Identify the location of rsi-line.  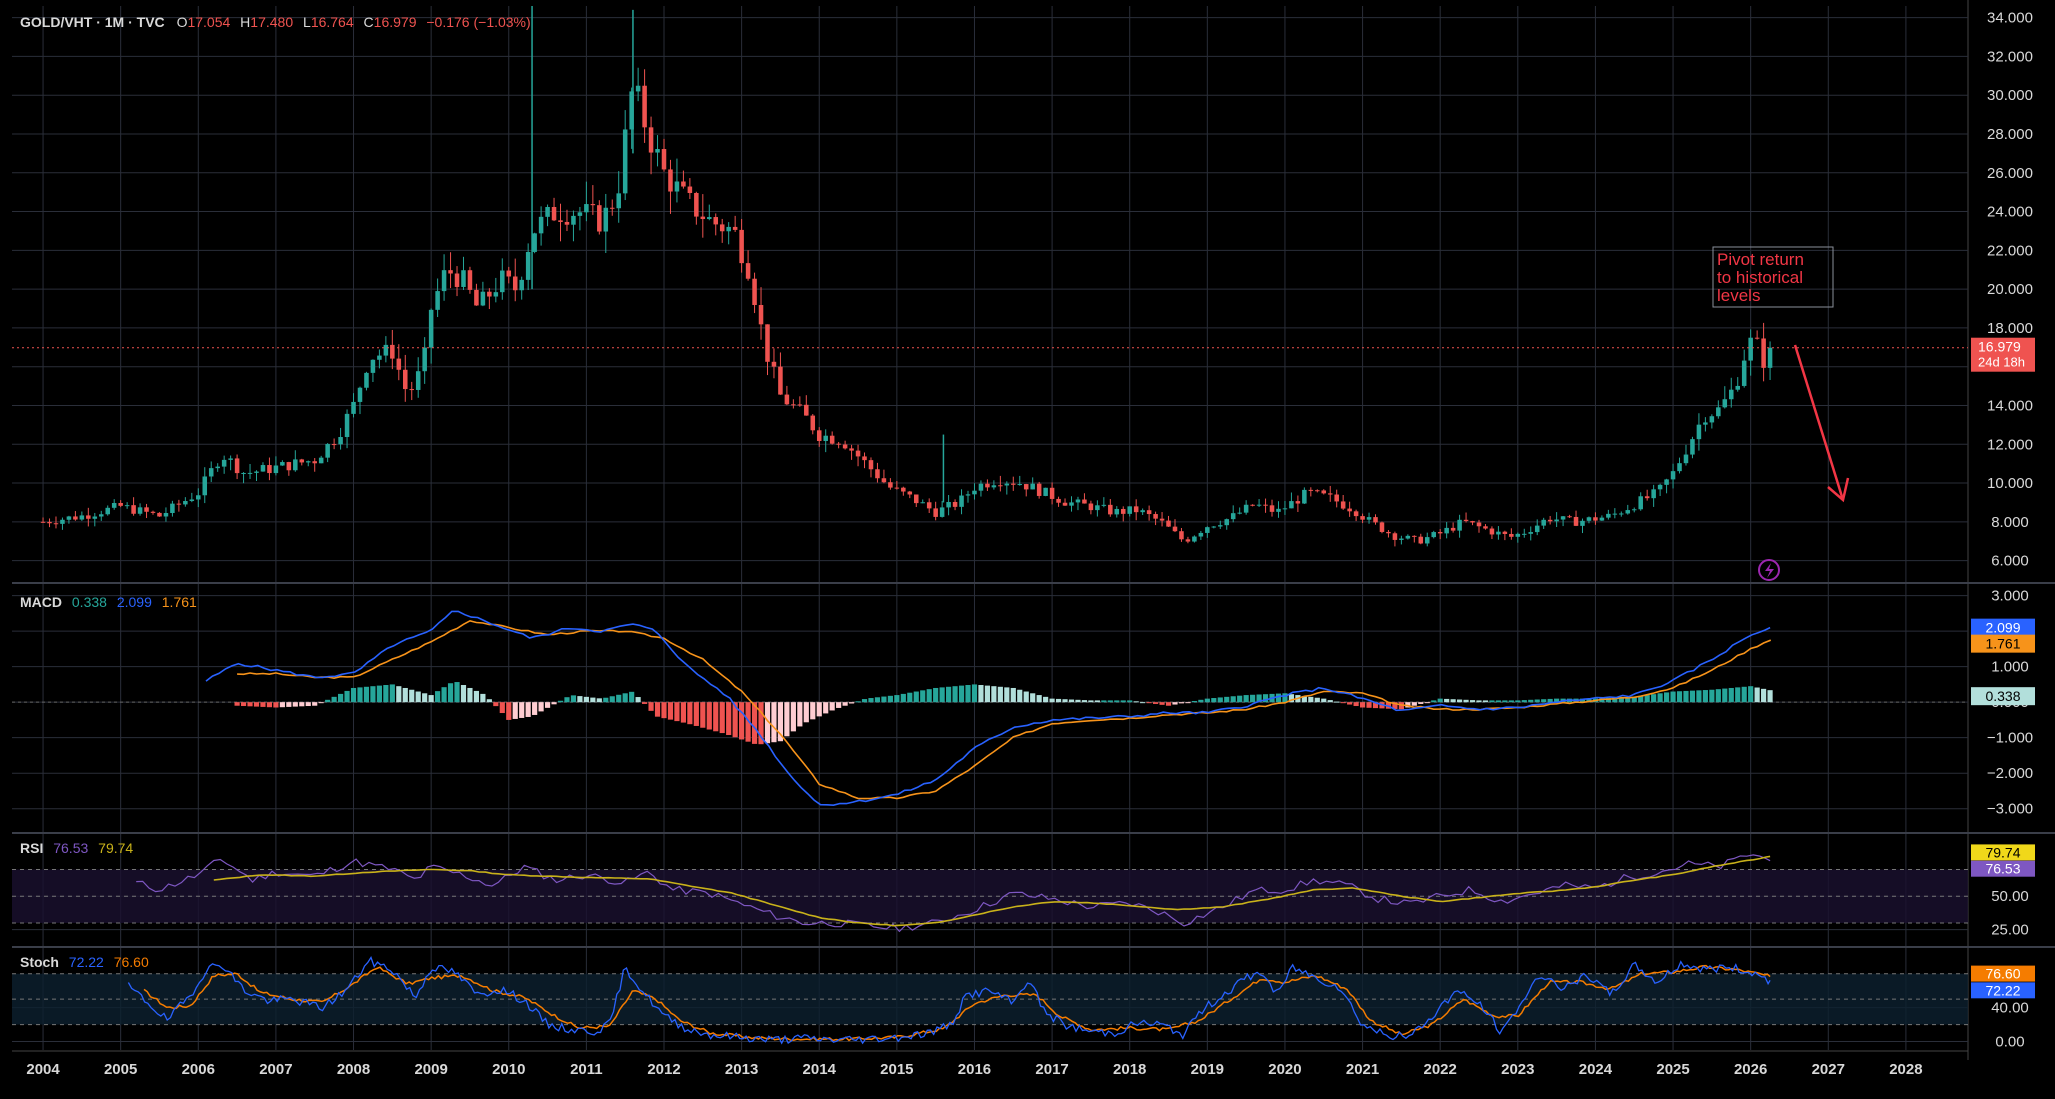
(953, 893).